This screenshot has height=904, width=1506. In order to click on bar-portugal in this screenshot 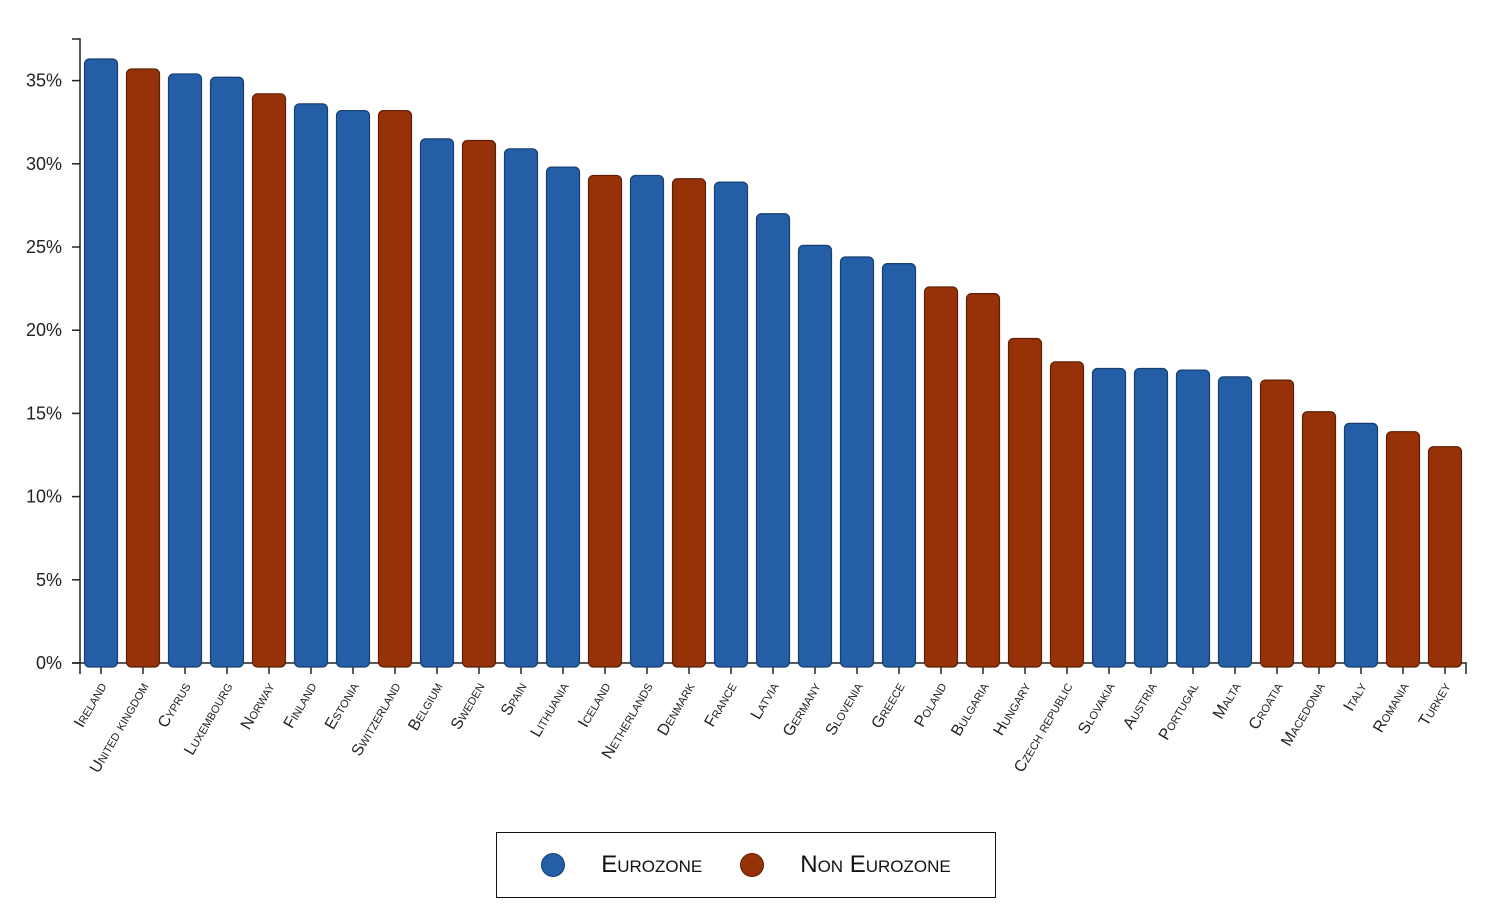, I will do `click(1193, 518)`.